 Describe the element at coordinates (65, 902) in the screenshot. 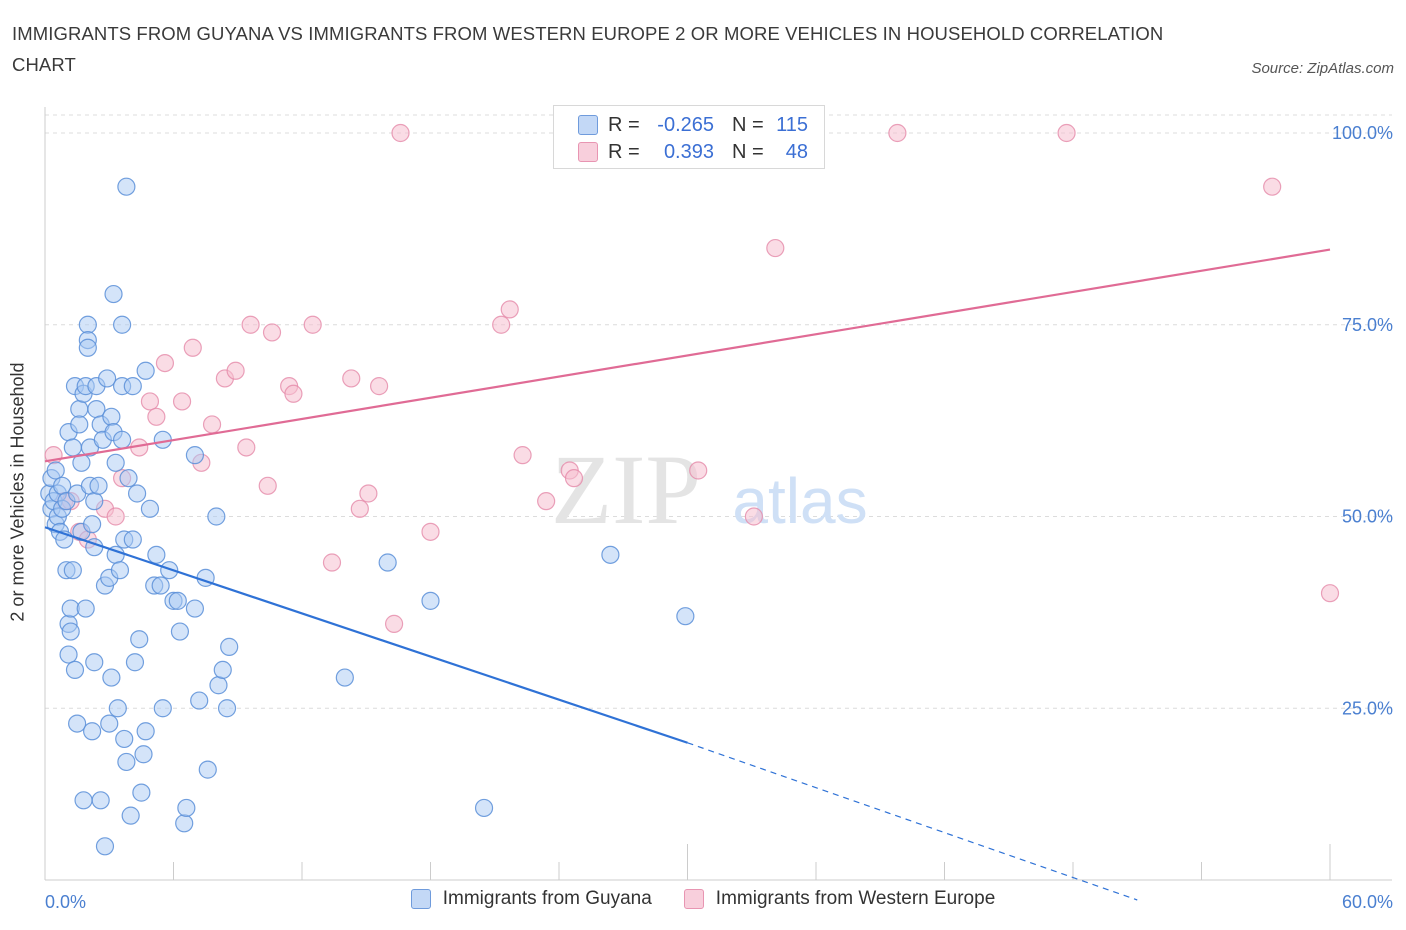

I see `x-tick-label-min: 0.0%` at that location.